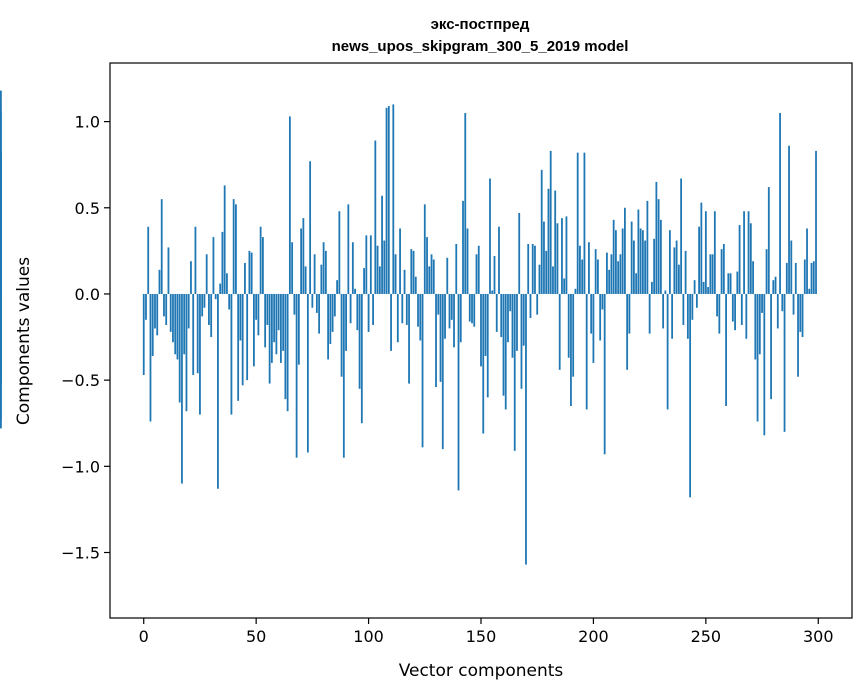  I want to click on x-tick-label: 150, so click(481, 636).